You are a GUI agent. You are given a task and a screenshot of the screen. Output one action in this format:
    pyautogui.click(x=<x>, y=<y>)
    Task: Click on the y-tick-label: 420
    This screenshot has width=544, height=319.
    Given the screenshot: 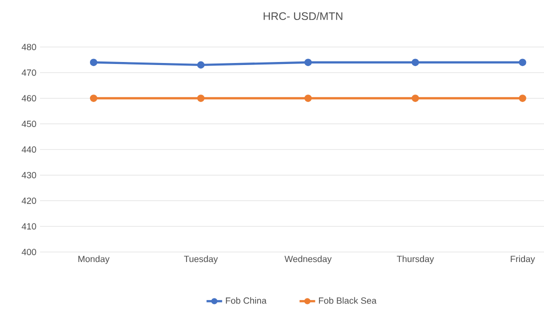 What is the action you would take?
    pyautogui.click(x=29, y=201)
    